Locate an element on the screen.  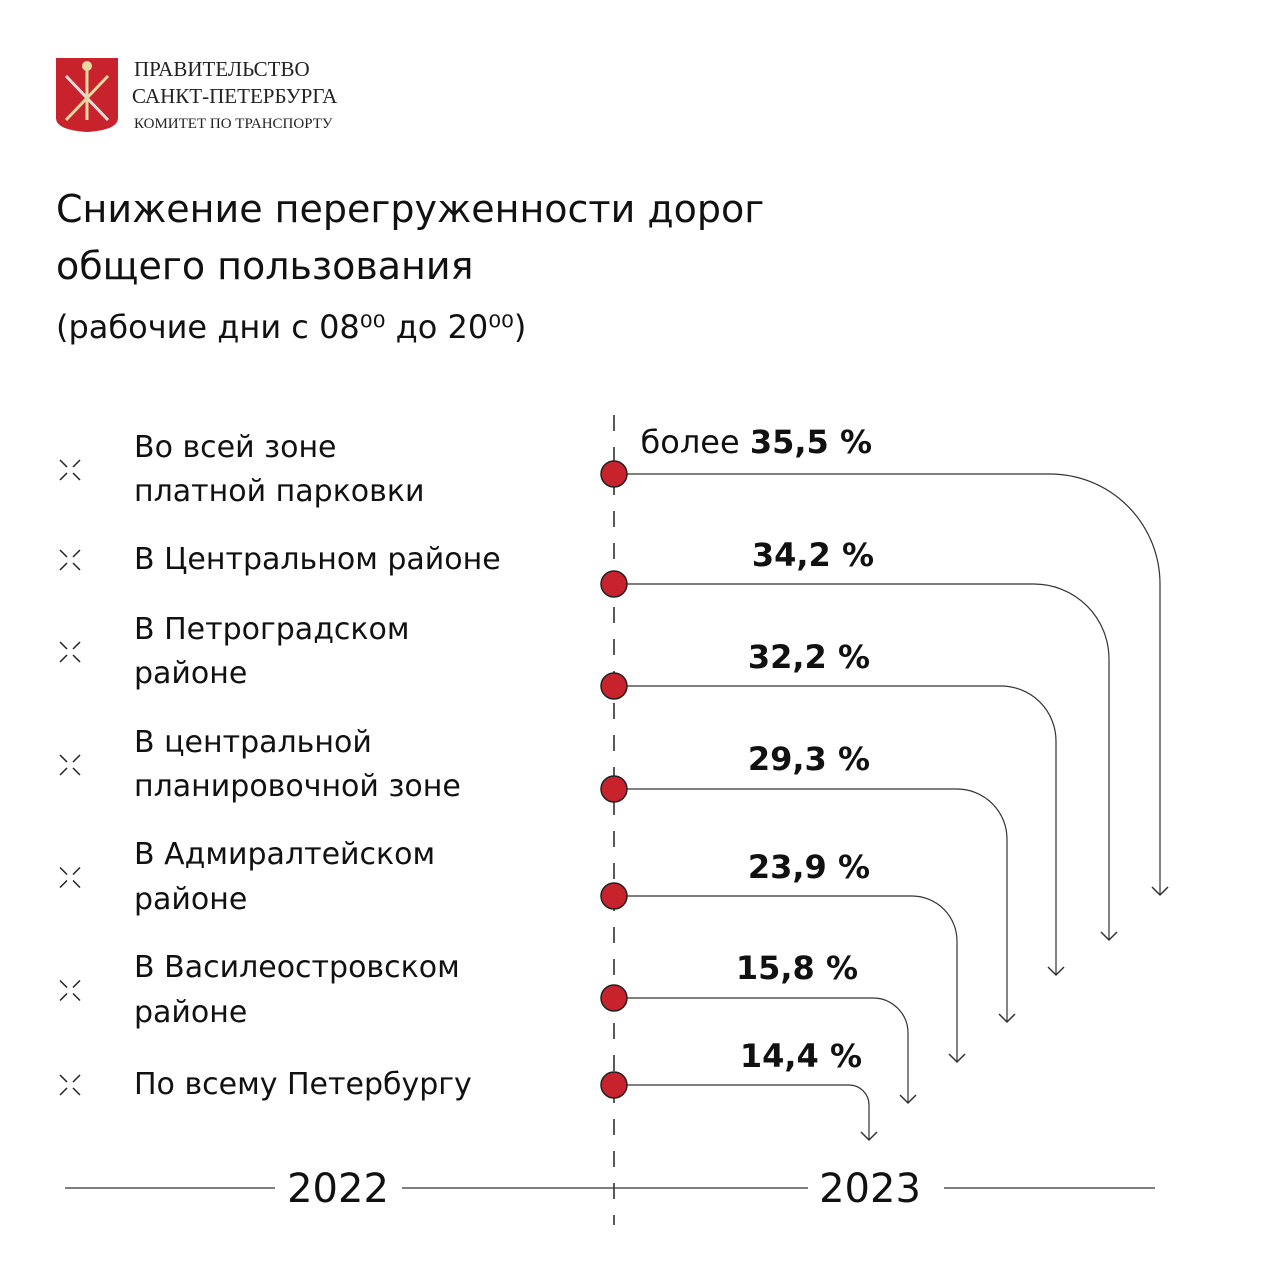
item-value: 15,8 % is located at coordinates (797, 968).